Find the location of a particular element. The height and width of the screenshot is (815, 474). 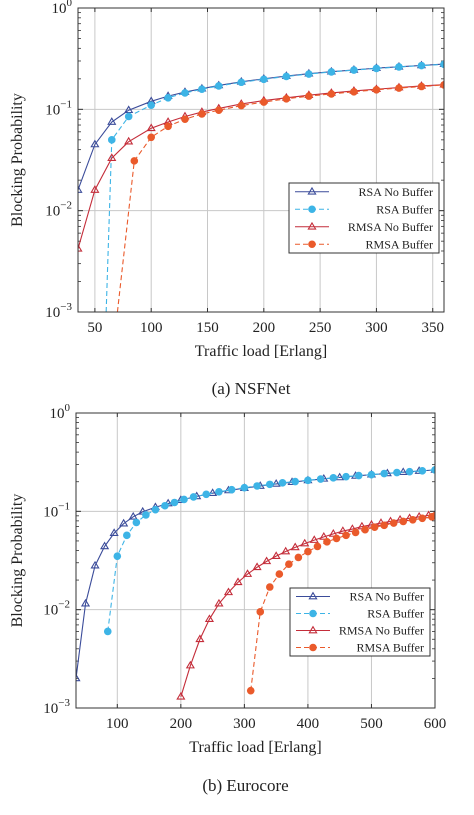

figure-caption: (b) Eurocore is located at coordinates (245, 785).